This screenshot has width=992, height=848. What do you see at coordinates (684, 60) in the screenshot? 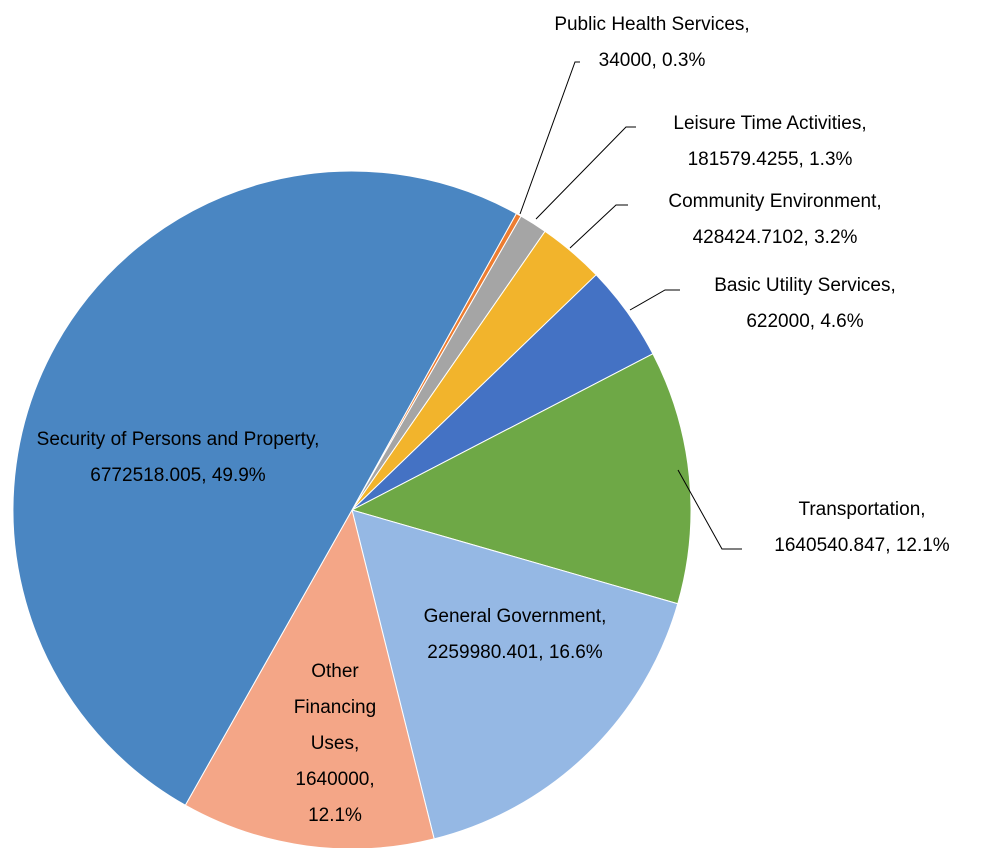
I see `label-percent: 0.3%` at bounding box center [684, 60].